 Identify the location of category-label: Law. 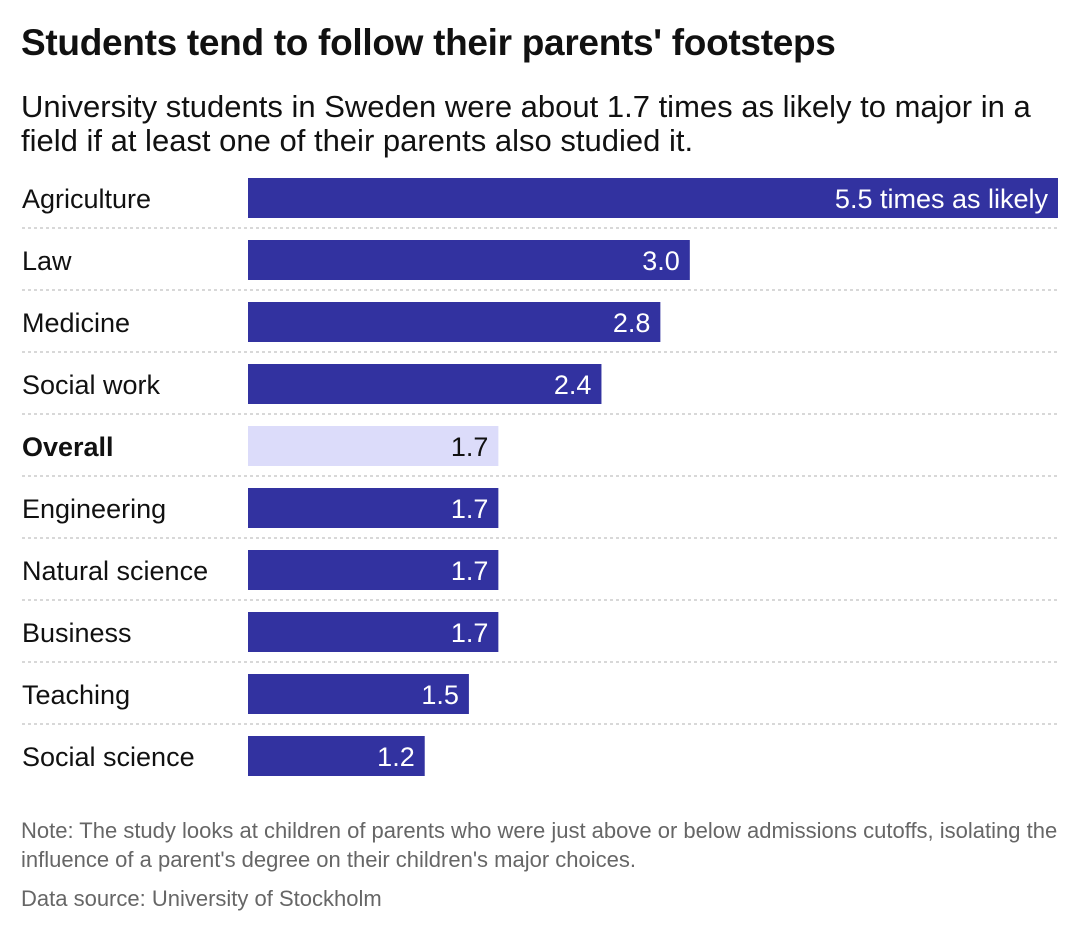
(47, 261).